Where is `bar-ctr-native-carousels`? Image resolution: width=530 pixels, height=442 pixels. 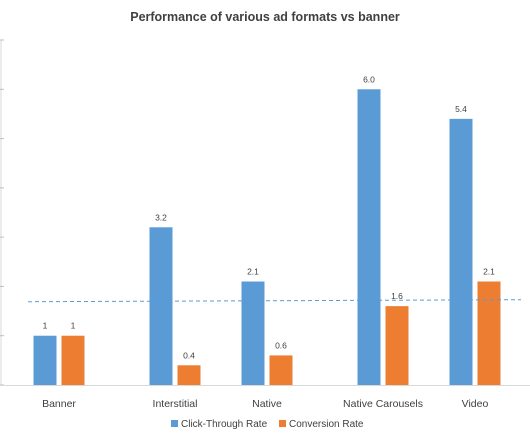
bar-ctr-native-carousels is located at coordinates (369, 237).